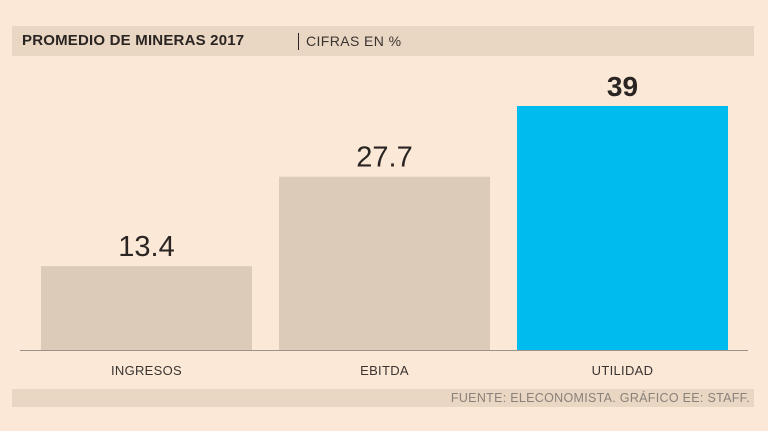 Image resolution: width=768 pixels, height=431 pixels. I want to click on category-label-ebitda: EBITDA, so click(384, 370).